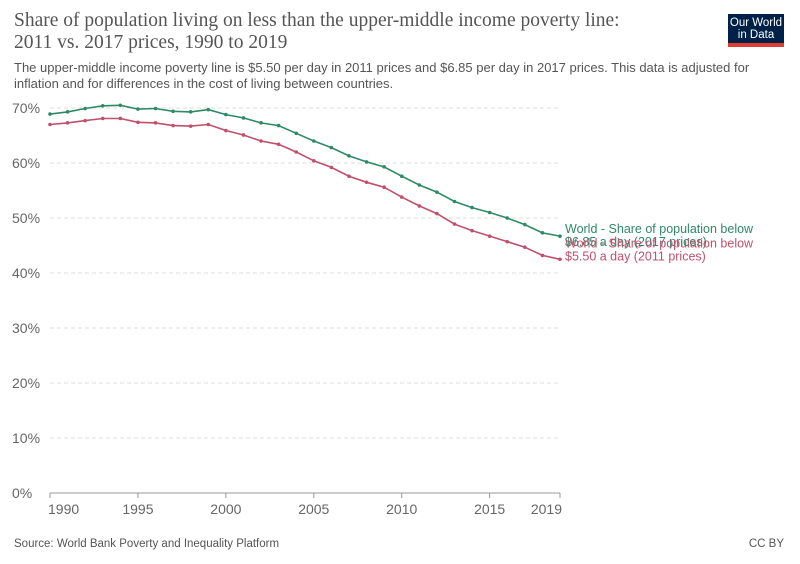 The image size is (800, 564). Describe the element at coordinates (546, 509) in the screenshot. I see `x-tick-label: 2019` at that location.